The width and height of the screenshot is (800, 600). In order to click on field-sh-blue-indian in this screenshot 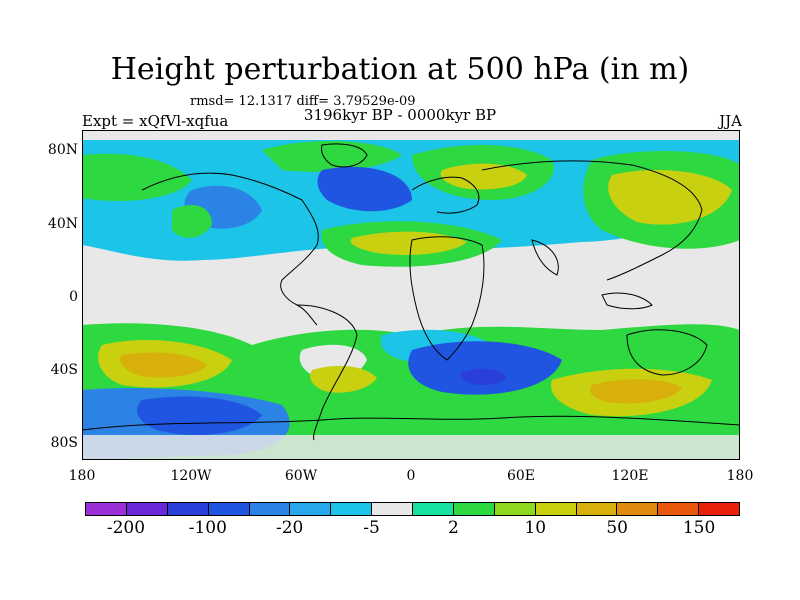, I will do `click(485, 368)`.